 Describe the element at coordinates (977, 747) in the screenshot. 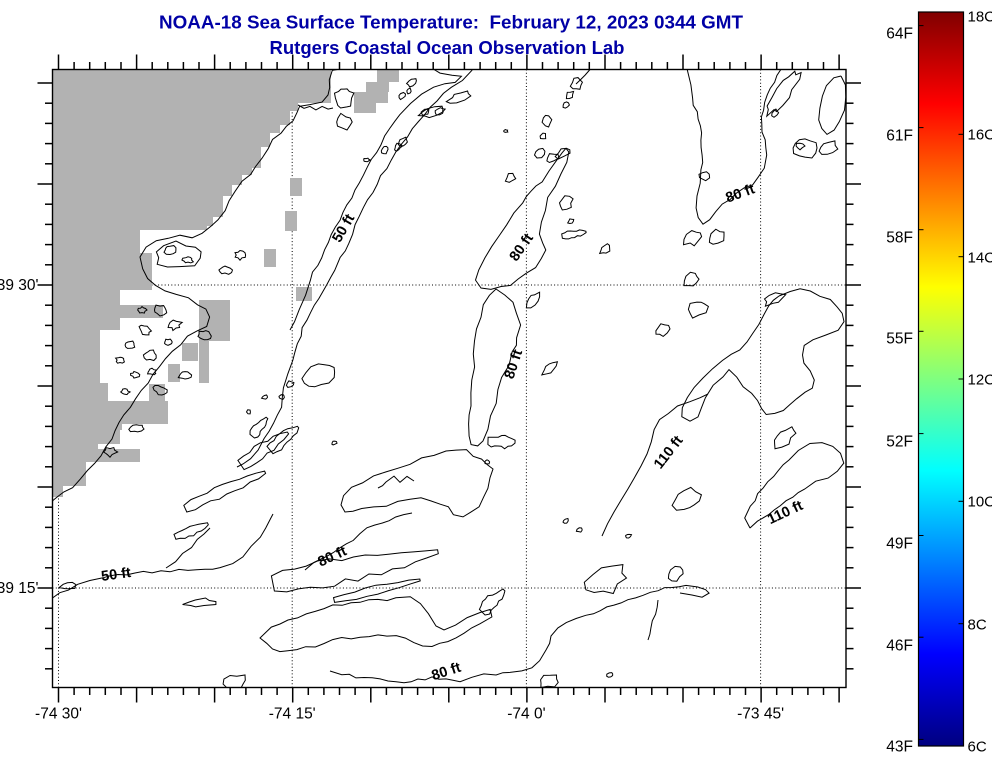

I see `svg-text: 6C` at that location.